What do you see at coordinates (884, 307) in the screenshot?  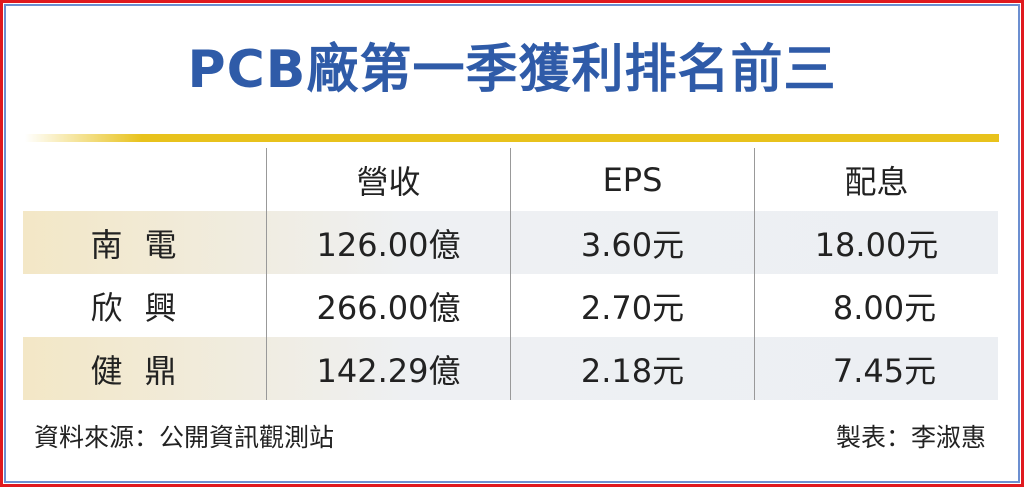 I see `dividend-cell: 8.00元` at bounding box center [884, 307].